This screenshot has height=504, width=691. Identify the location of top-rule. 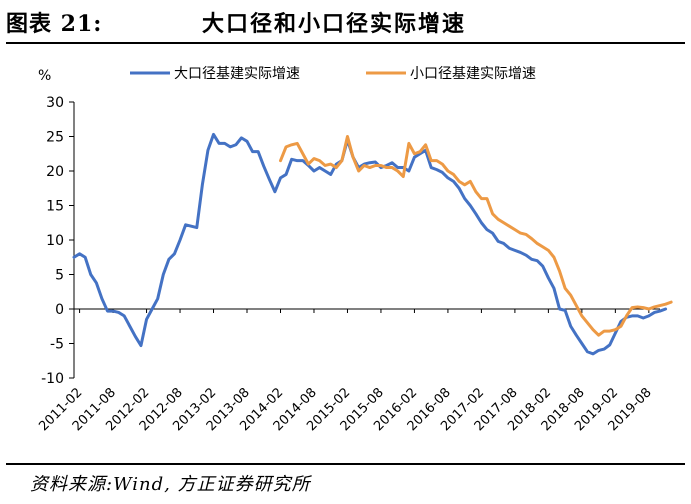
(345, 43).